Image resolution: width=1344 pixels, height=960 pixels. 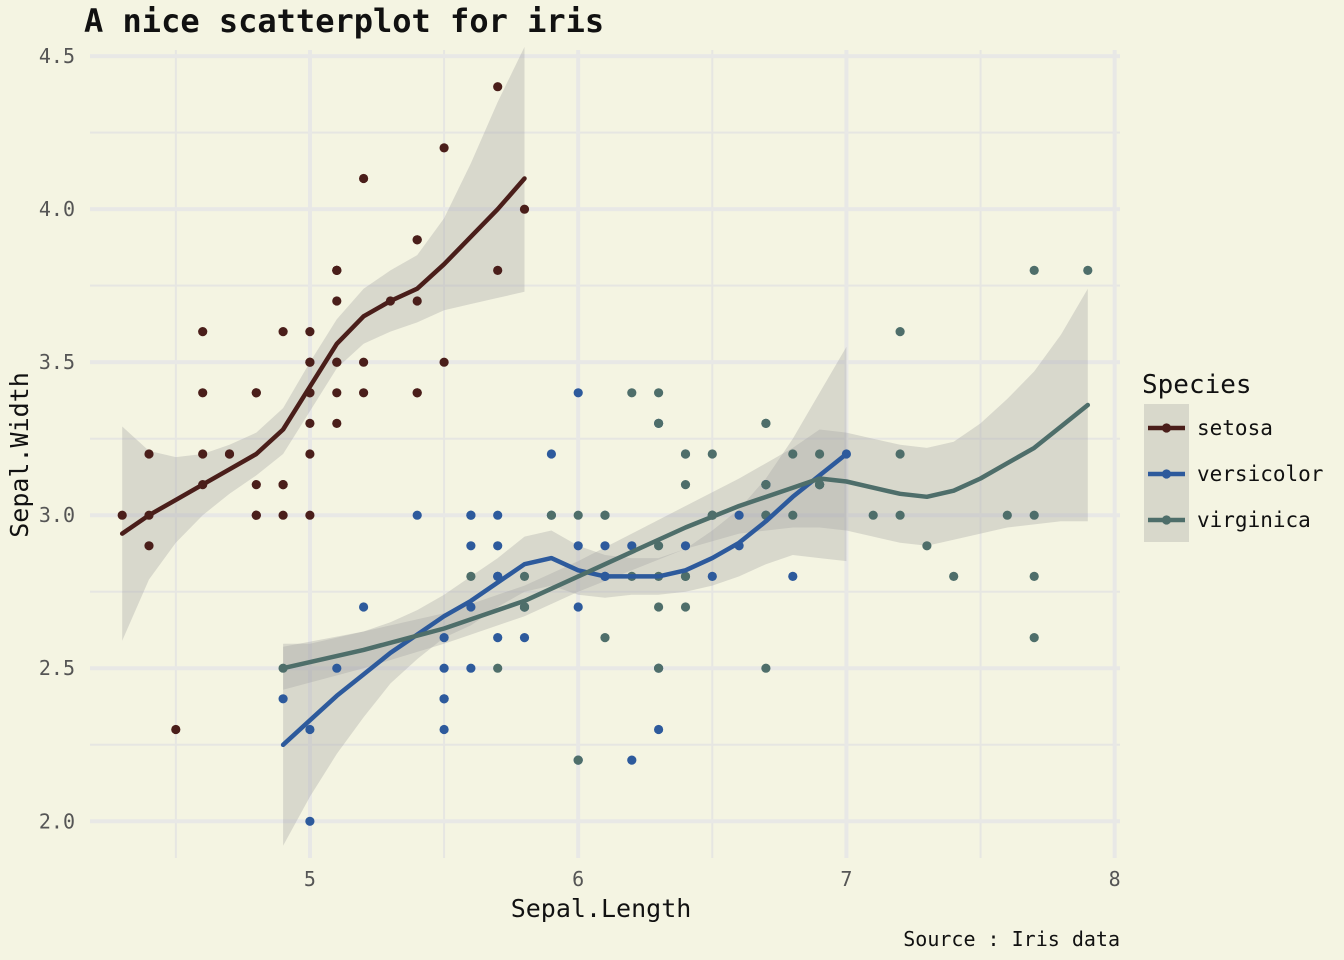 What do you see at coordinates (1232, 456) in the screenshot?
I see `legend: Species setosa versicolor virginica` at bounding box center [1232, 456].